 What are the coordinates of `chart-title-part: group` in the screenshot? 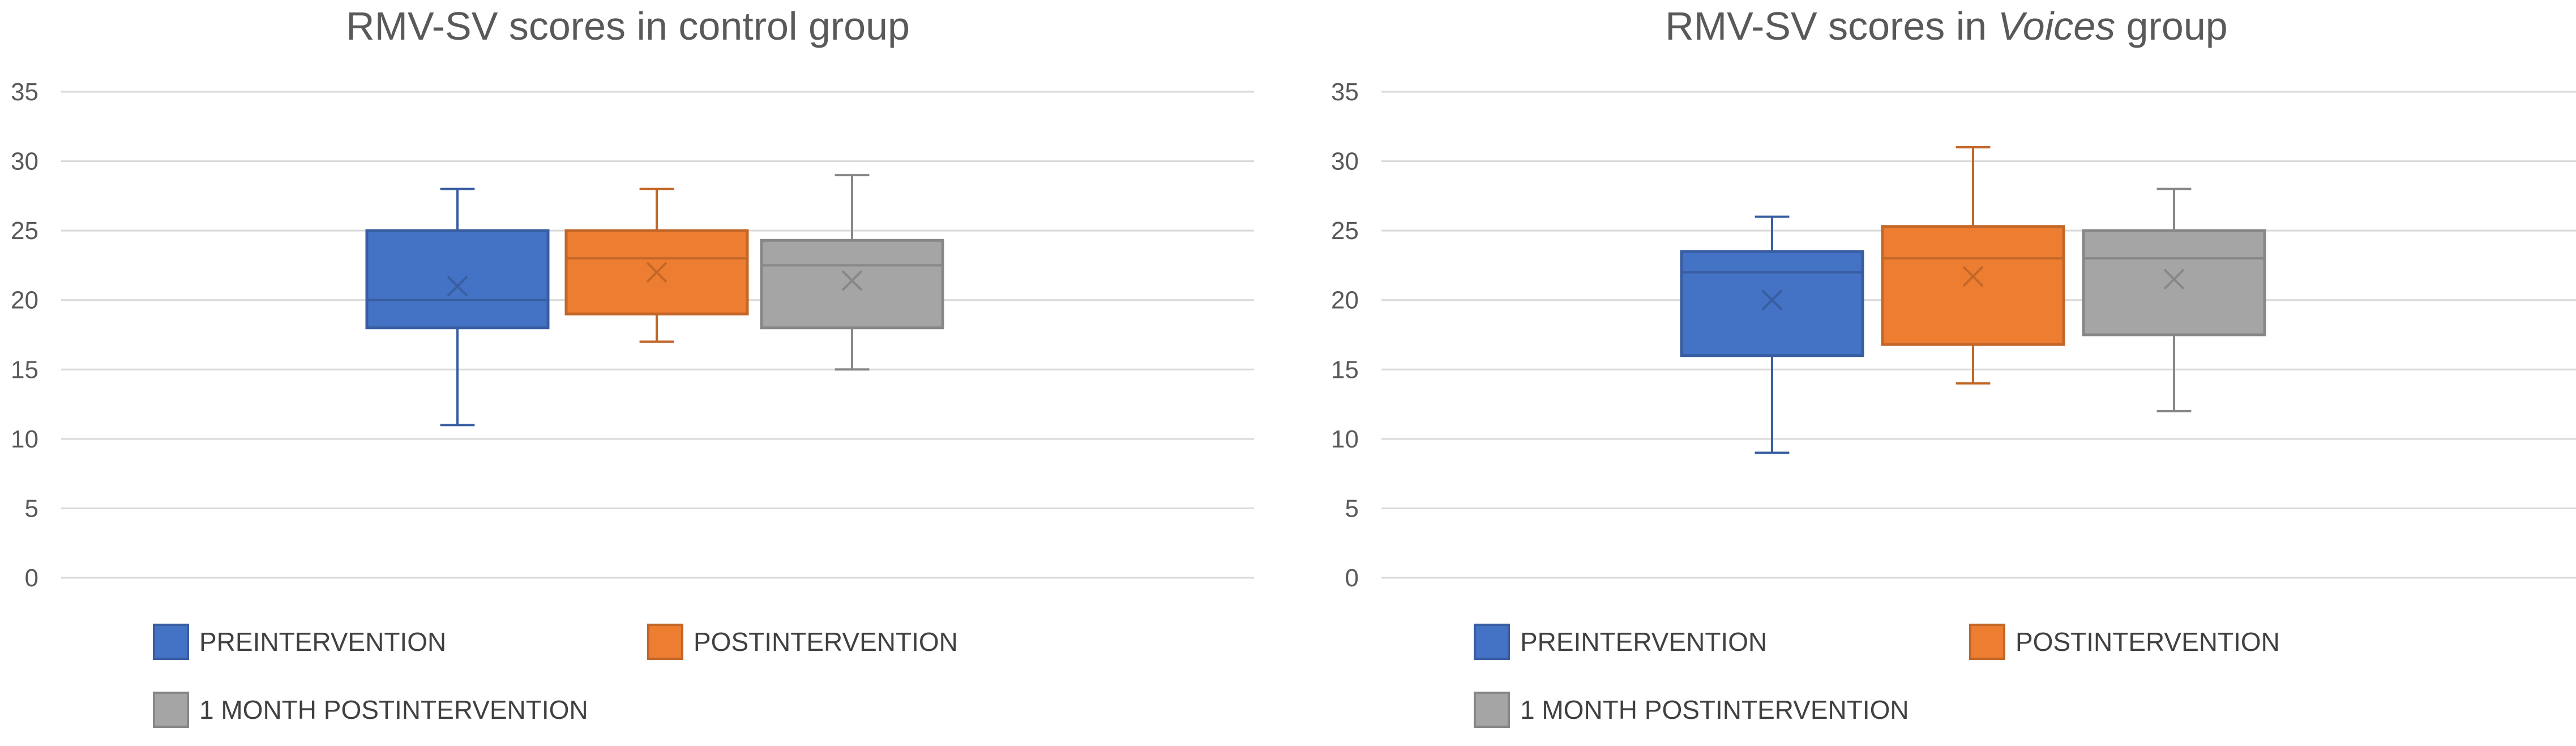 It's located at (2171, 26).